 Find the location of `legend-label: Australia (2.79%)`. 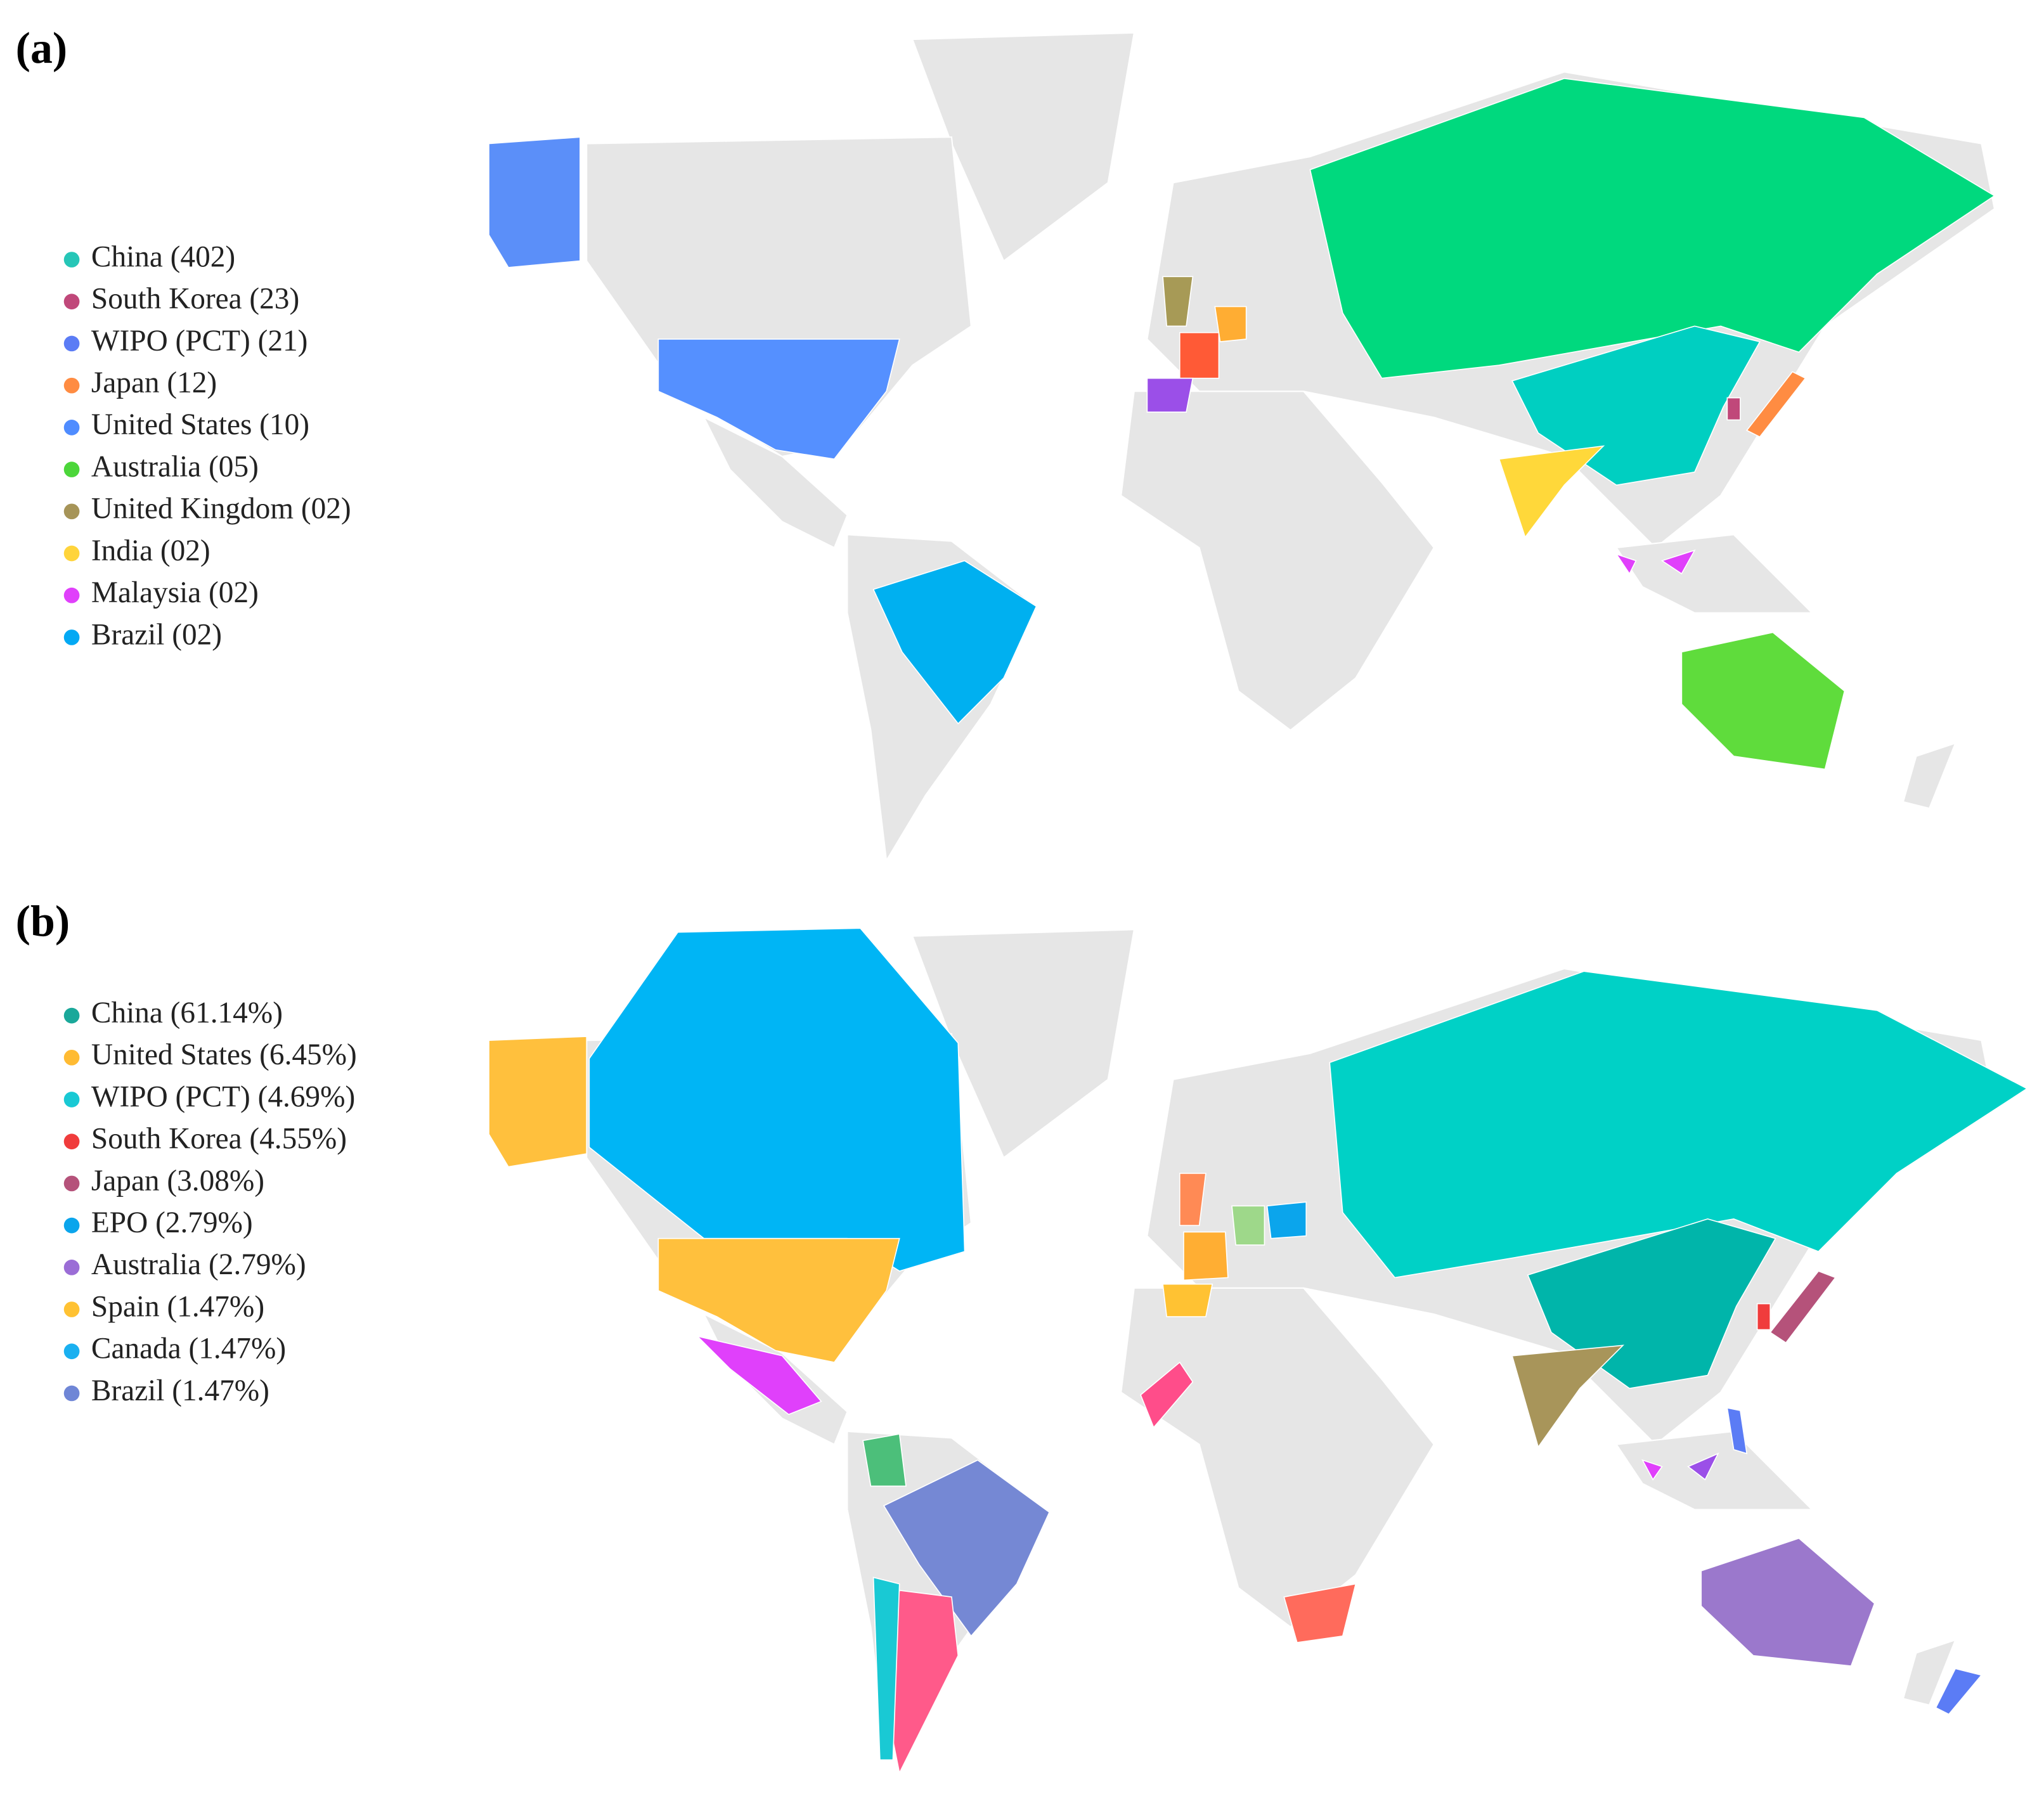

legend-label: Australia (2.79%) is located at coordinates (198, 1264).